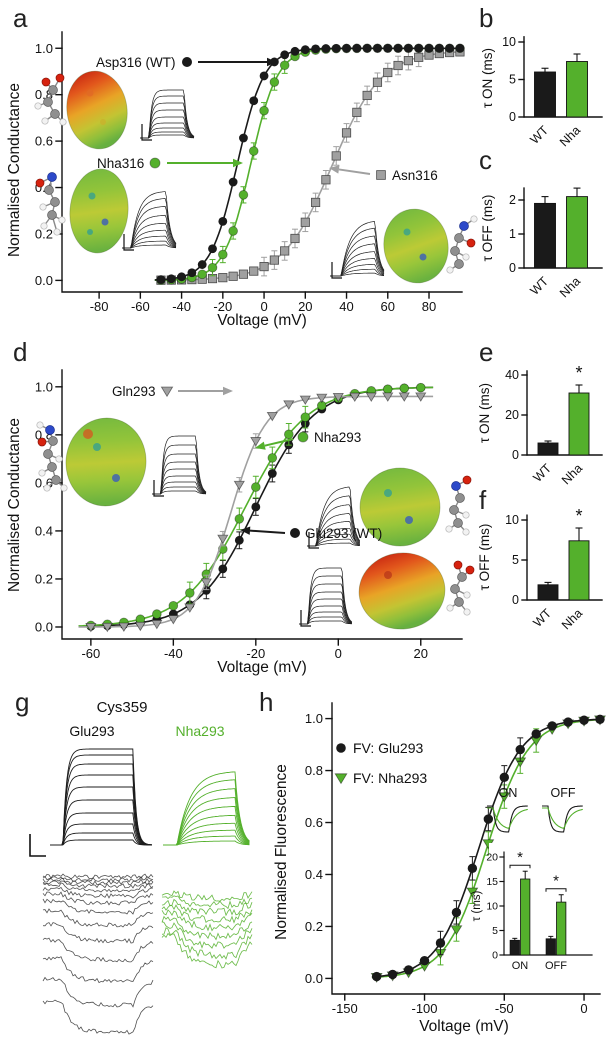 This screenshot has width=611, height=1043. I want to click on epm-surface-glu293, so click(402, 591).